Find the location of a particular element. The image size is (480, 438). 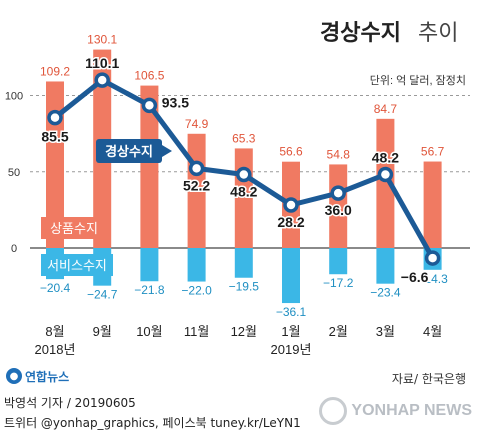

current-account-legend: 경상수지 is located at coordinates (129, 151).